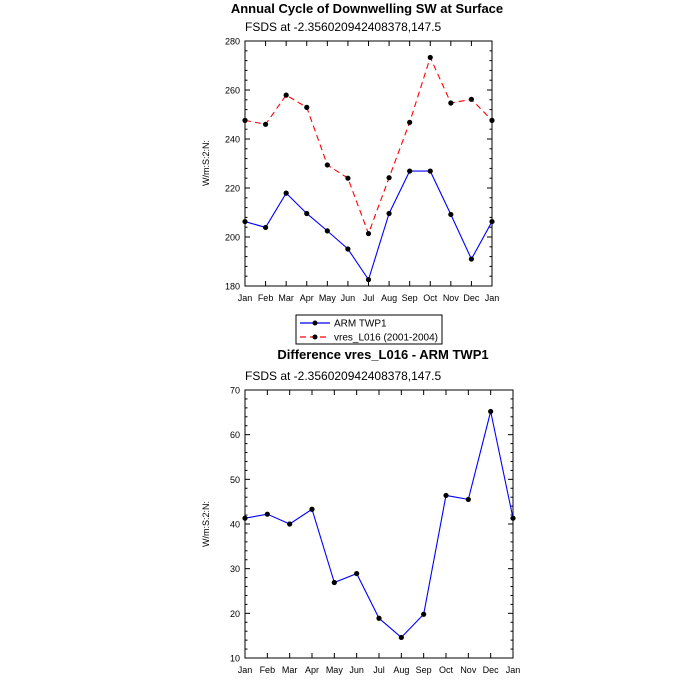 This screenshot has width=700, height=700. What do you see at coordinates (235, 480) in the screenshot?
I see `y-tick-label-1-4: 50` at bounding box center [235, 480].